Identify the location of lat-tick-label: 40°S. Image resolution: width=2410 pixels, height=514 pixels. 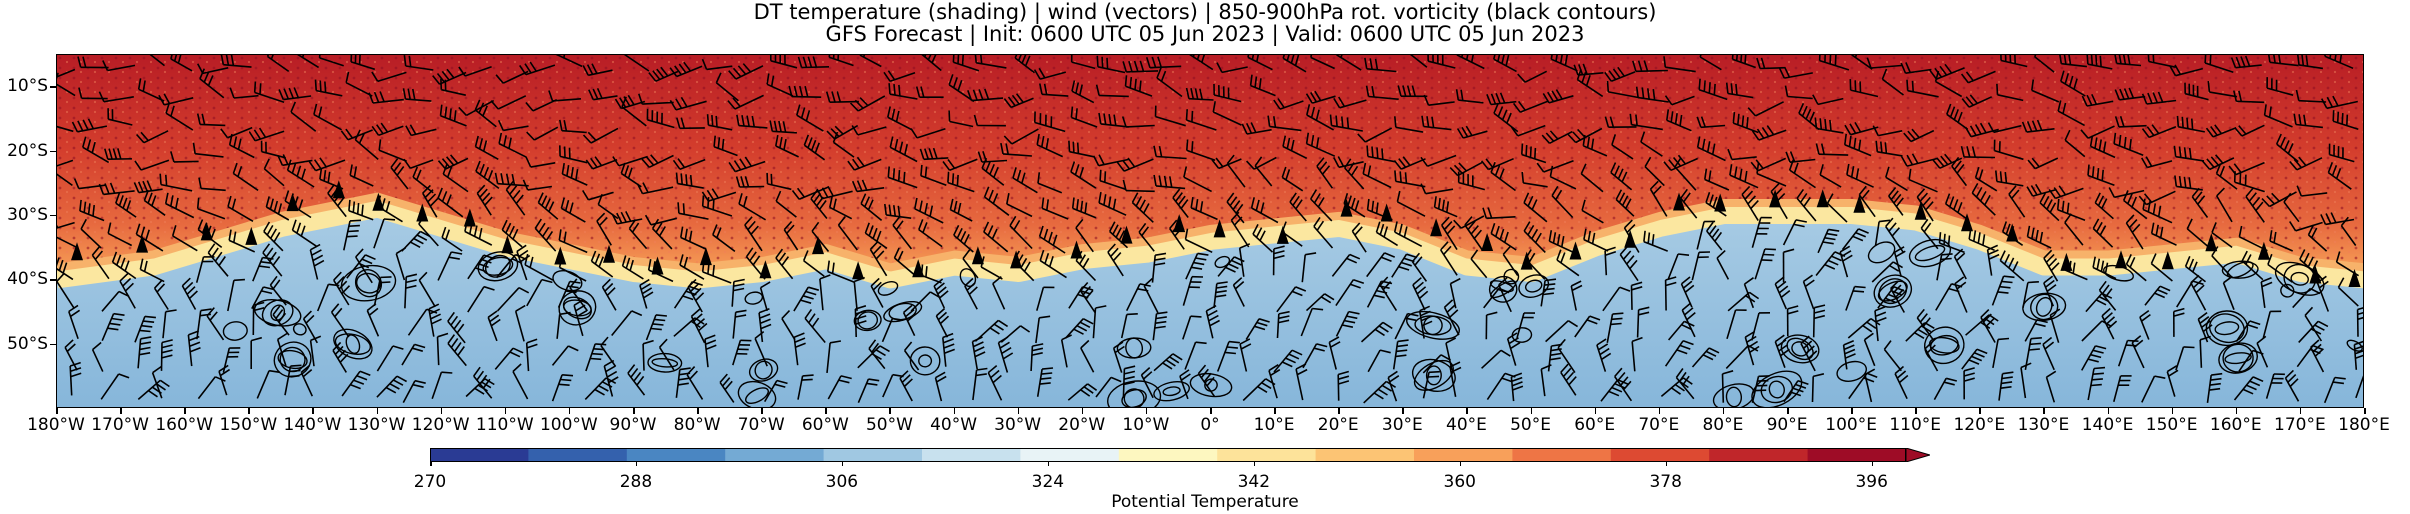
(27, 279).